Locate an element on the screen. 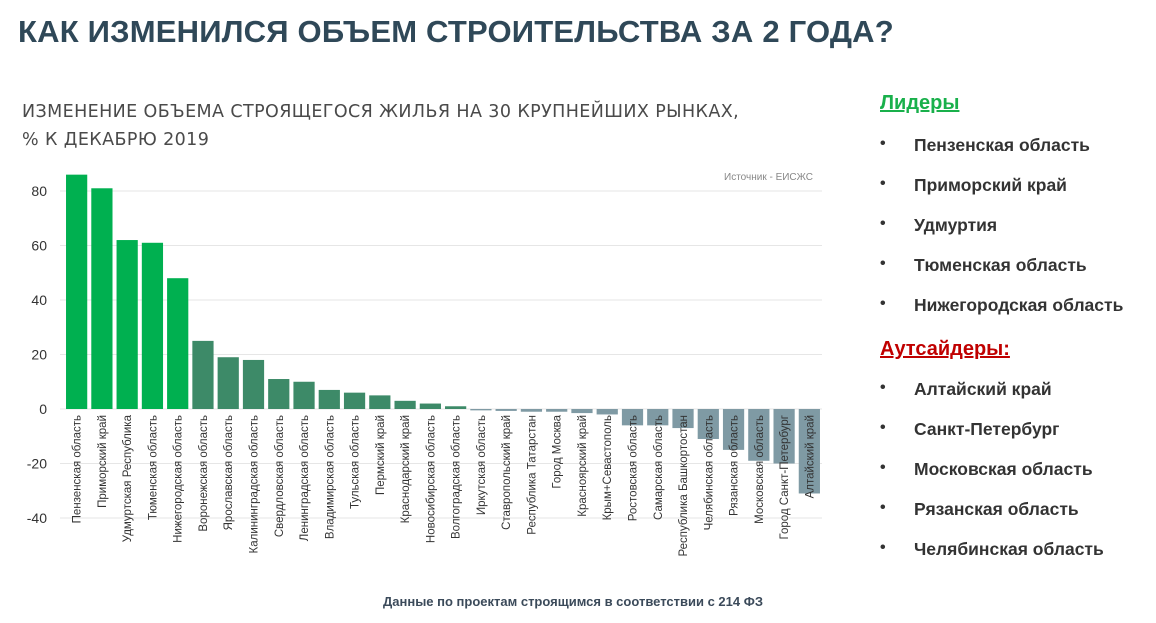 The image size is (1156, 623). x-tick-label: Алтайский край is located at coordinates (810, 456).